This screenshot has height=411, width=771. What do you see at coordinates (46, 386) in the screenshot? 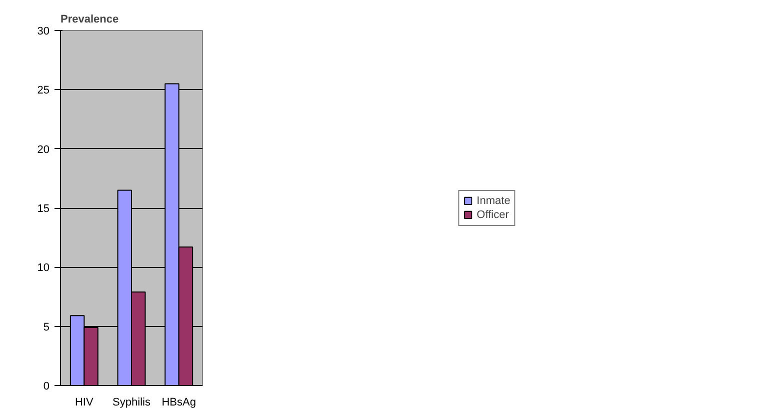
I see `y-tick-label: 0` at bounding box center [46, 386].